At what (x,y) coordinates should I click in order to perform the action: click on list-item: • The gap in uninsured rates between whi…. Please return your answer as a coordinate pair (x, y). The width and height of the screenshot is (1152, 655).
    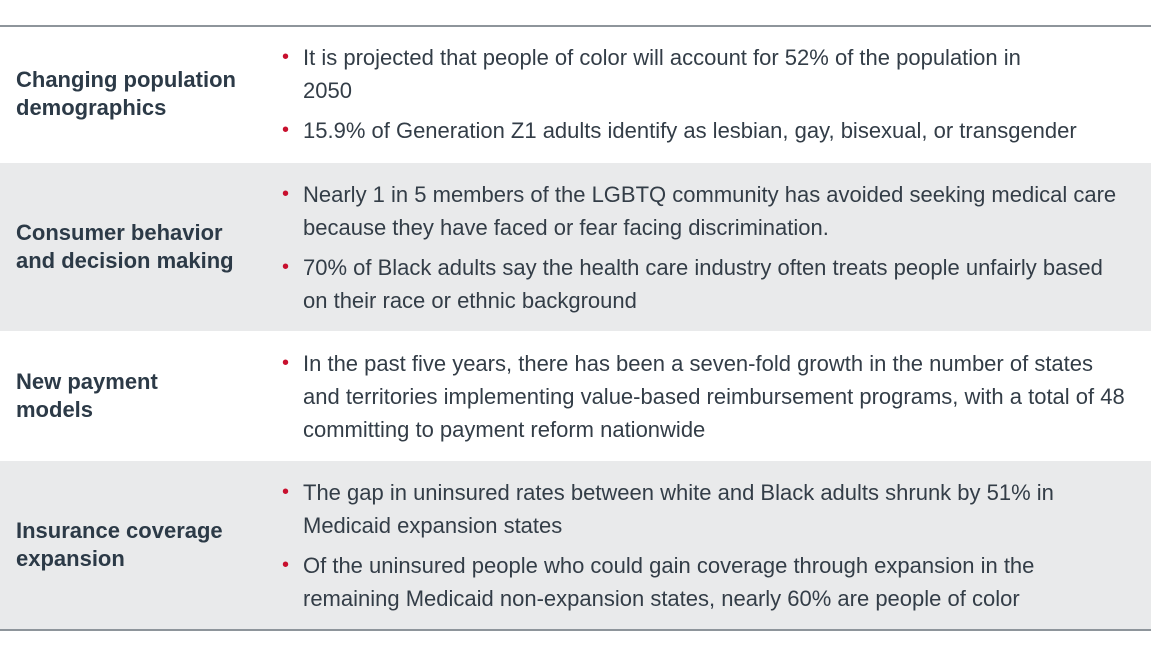
    Looking at the image, I should click on (712, 509).